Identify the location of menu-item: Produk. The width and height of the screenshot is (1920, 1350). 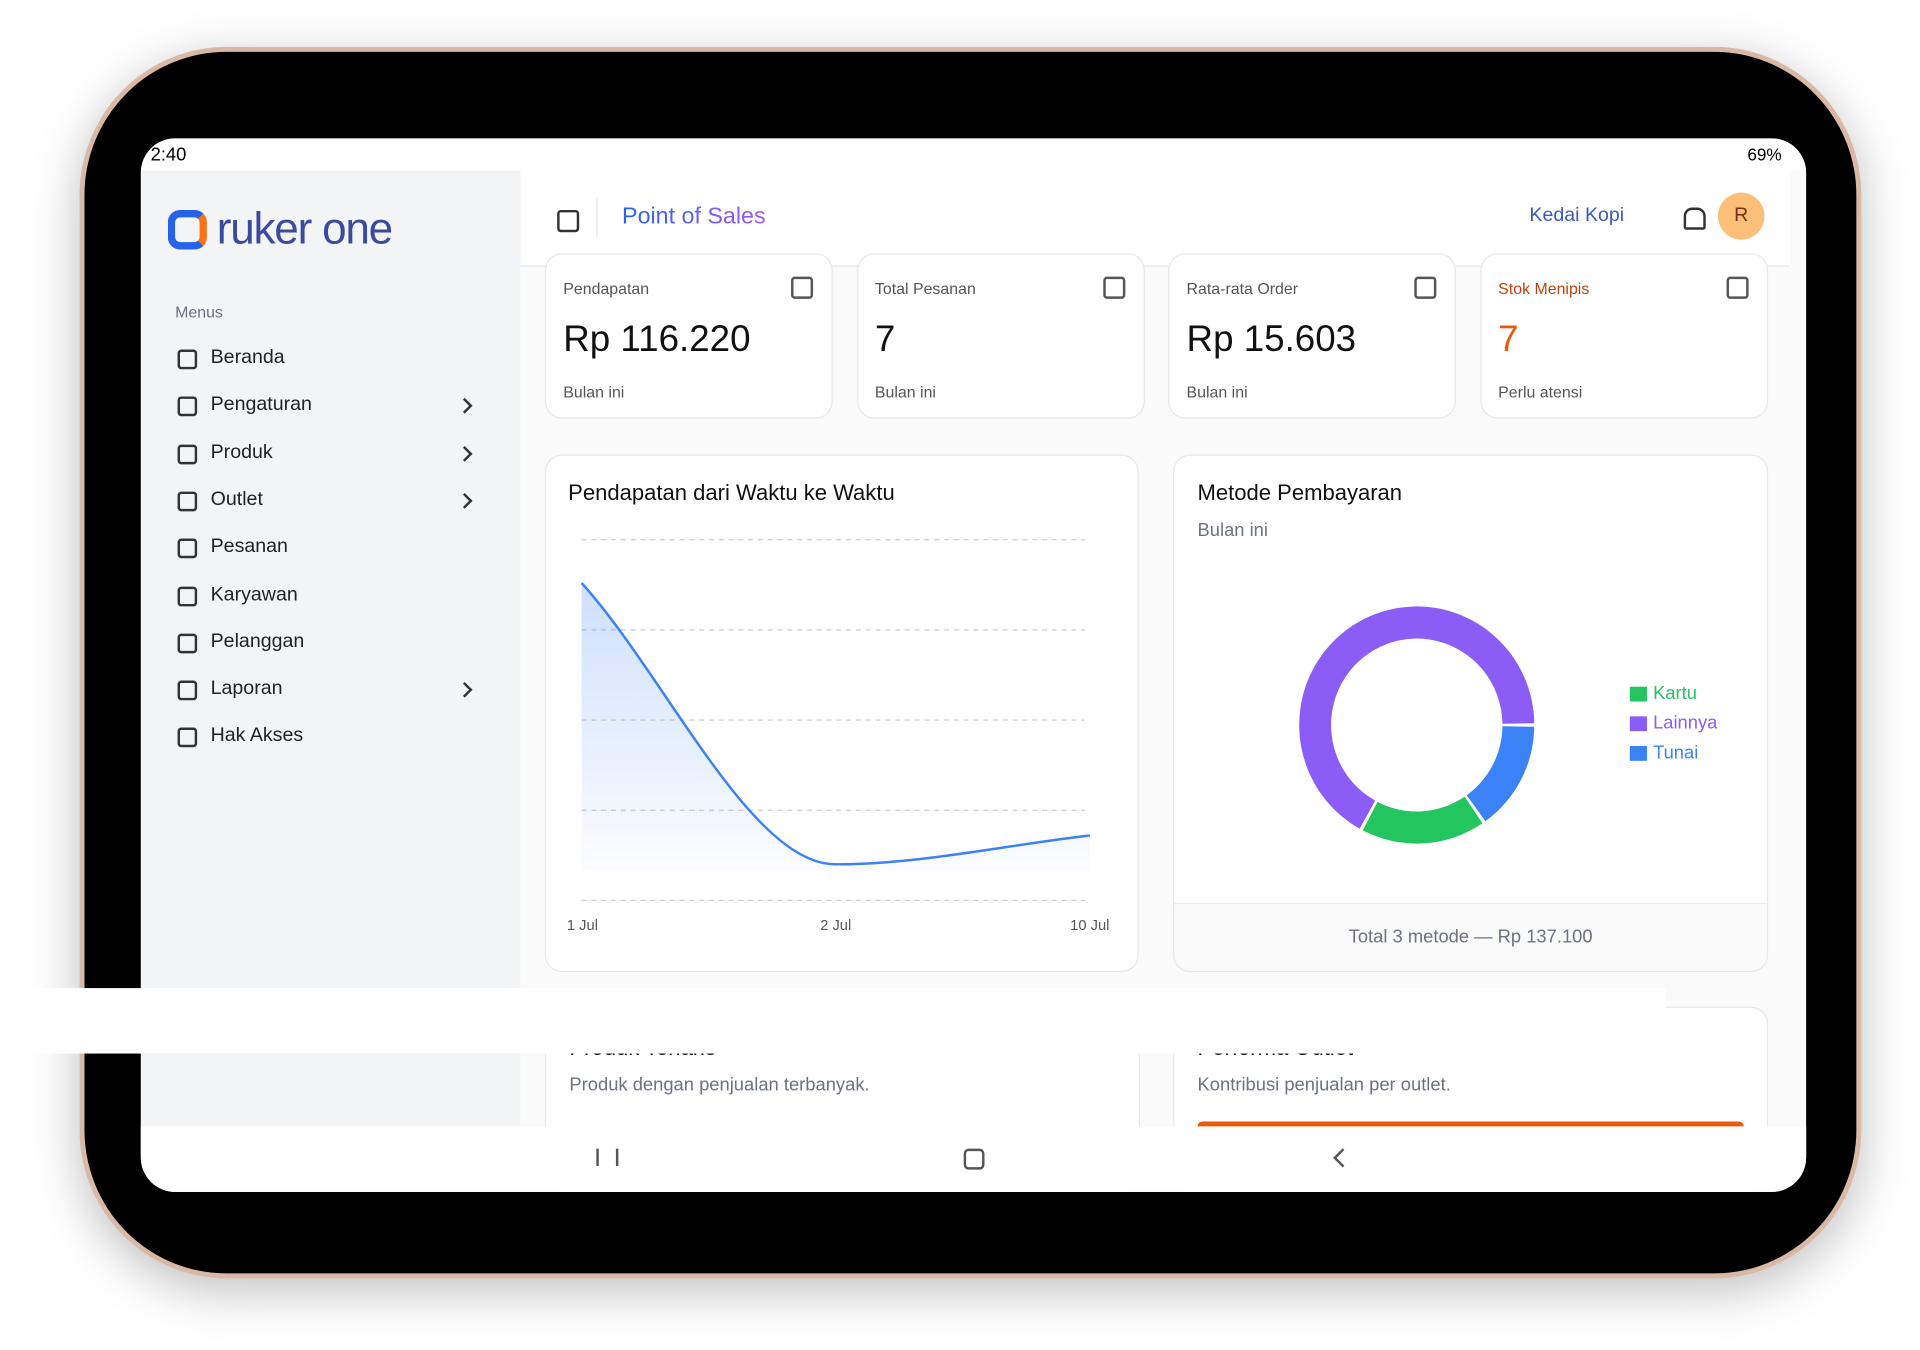
(241, 452).